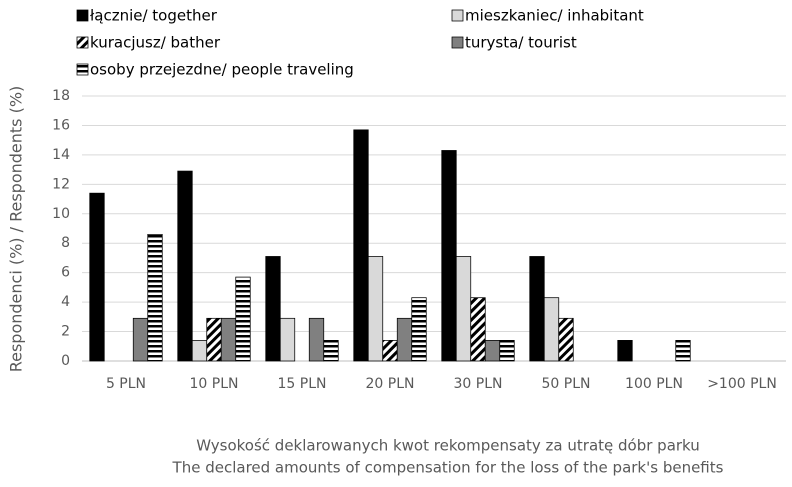 The height and width of the screenshot is (487, 792). What do you see at coordinates (154, 16) in the screenshot?
I see `legend-label: łącznie/ together` at bounding box center [154, 16].